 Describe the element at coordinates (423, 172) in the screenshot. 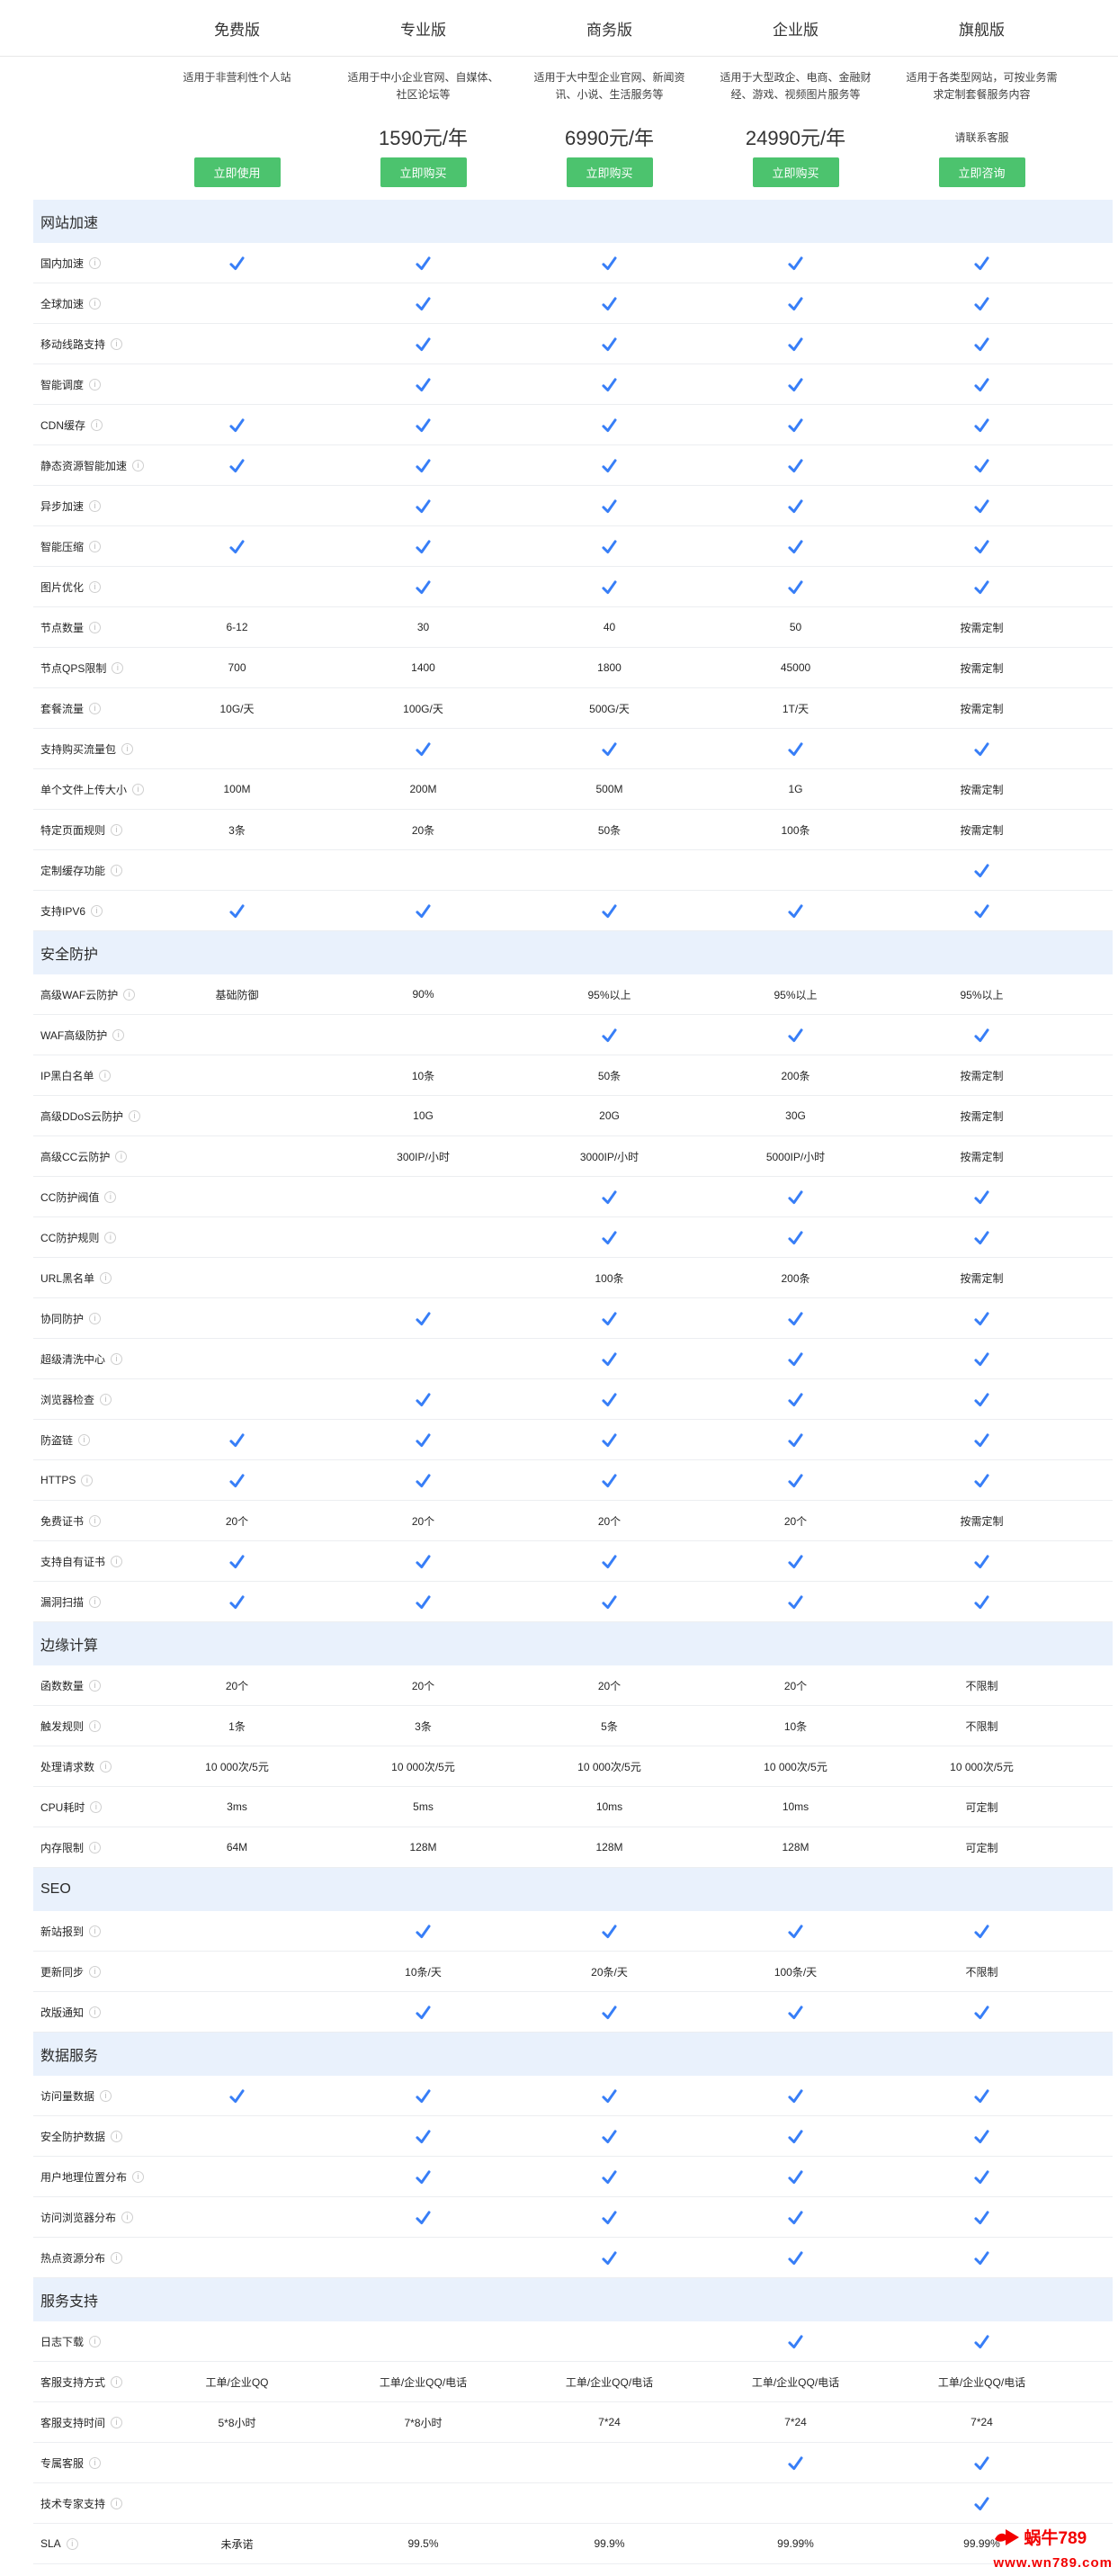

I see `cta-button-2: 立即购买` at that location.